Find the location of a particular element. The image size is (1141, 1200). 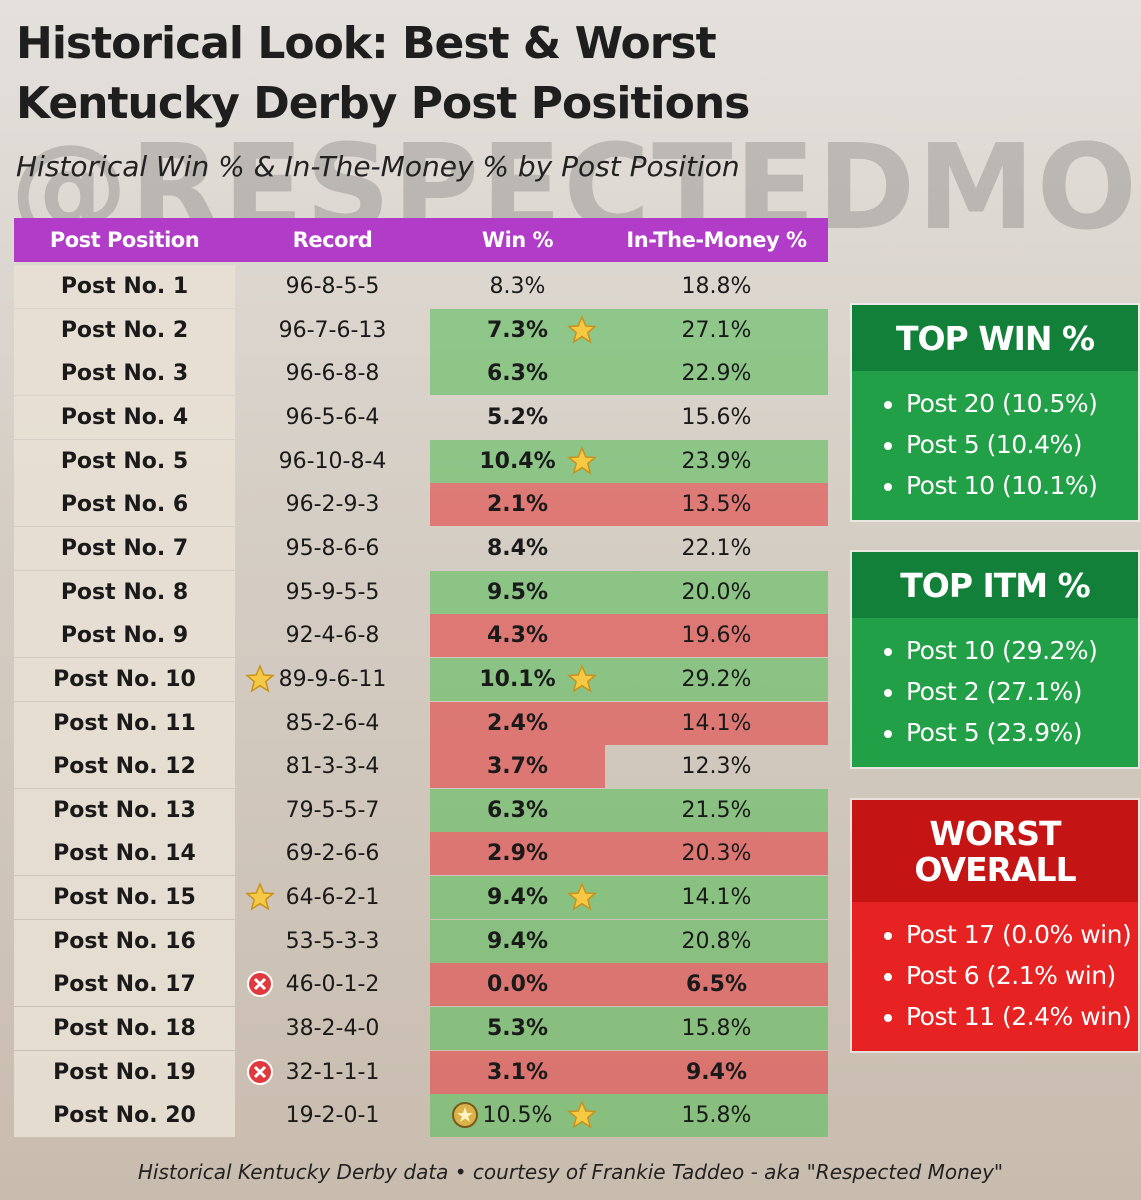

win-cell: 9.5% is located at coordinates (517, 592).